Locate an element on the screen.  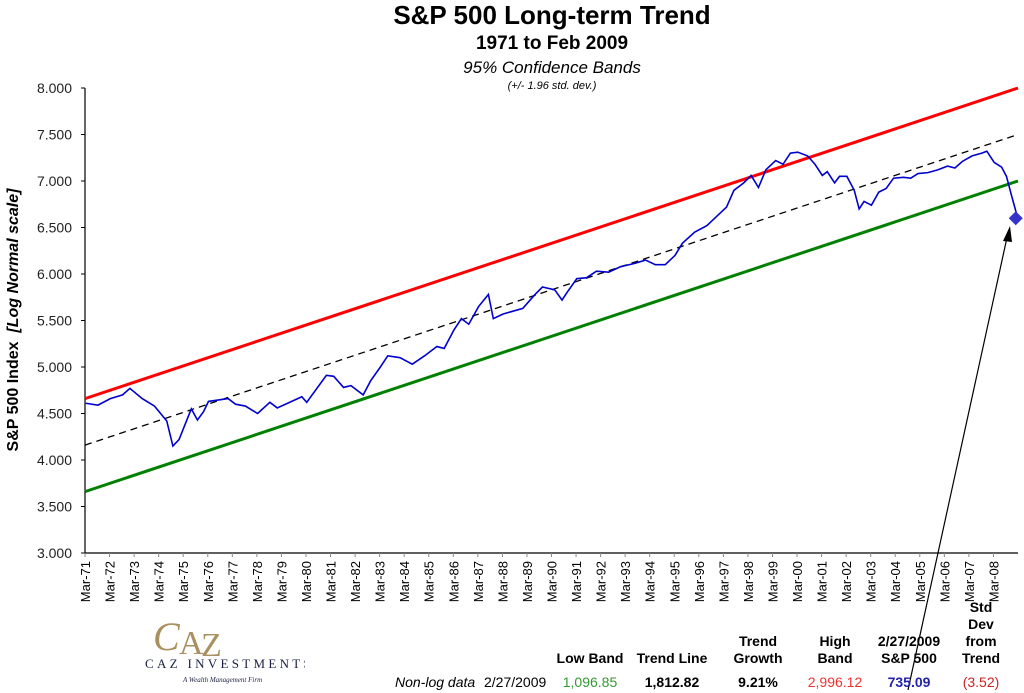
x-tick-label: Mar-93 is located at coordinates (625, 581).